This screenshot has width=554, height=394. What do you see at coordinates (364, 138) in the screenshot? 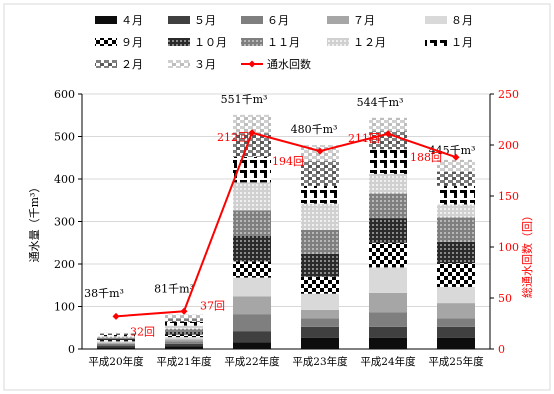
I see `line-data-label: 211回` at bounding box center [364, 138].